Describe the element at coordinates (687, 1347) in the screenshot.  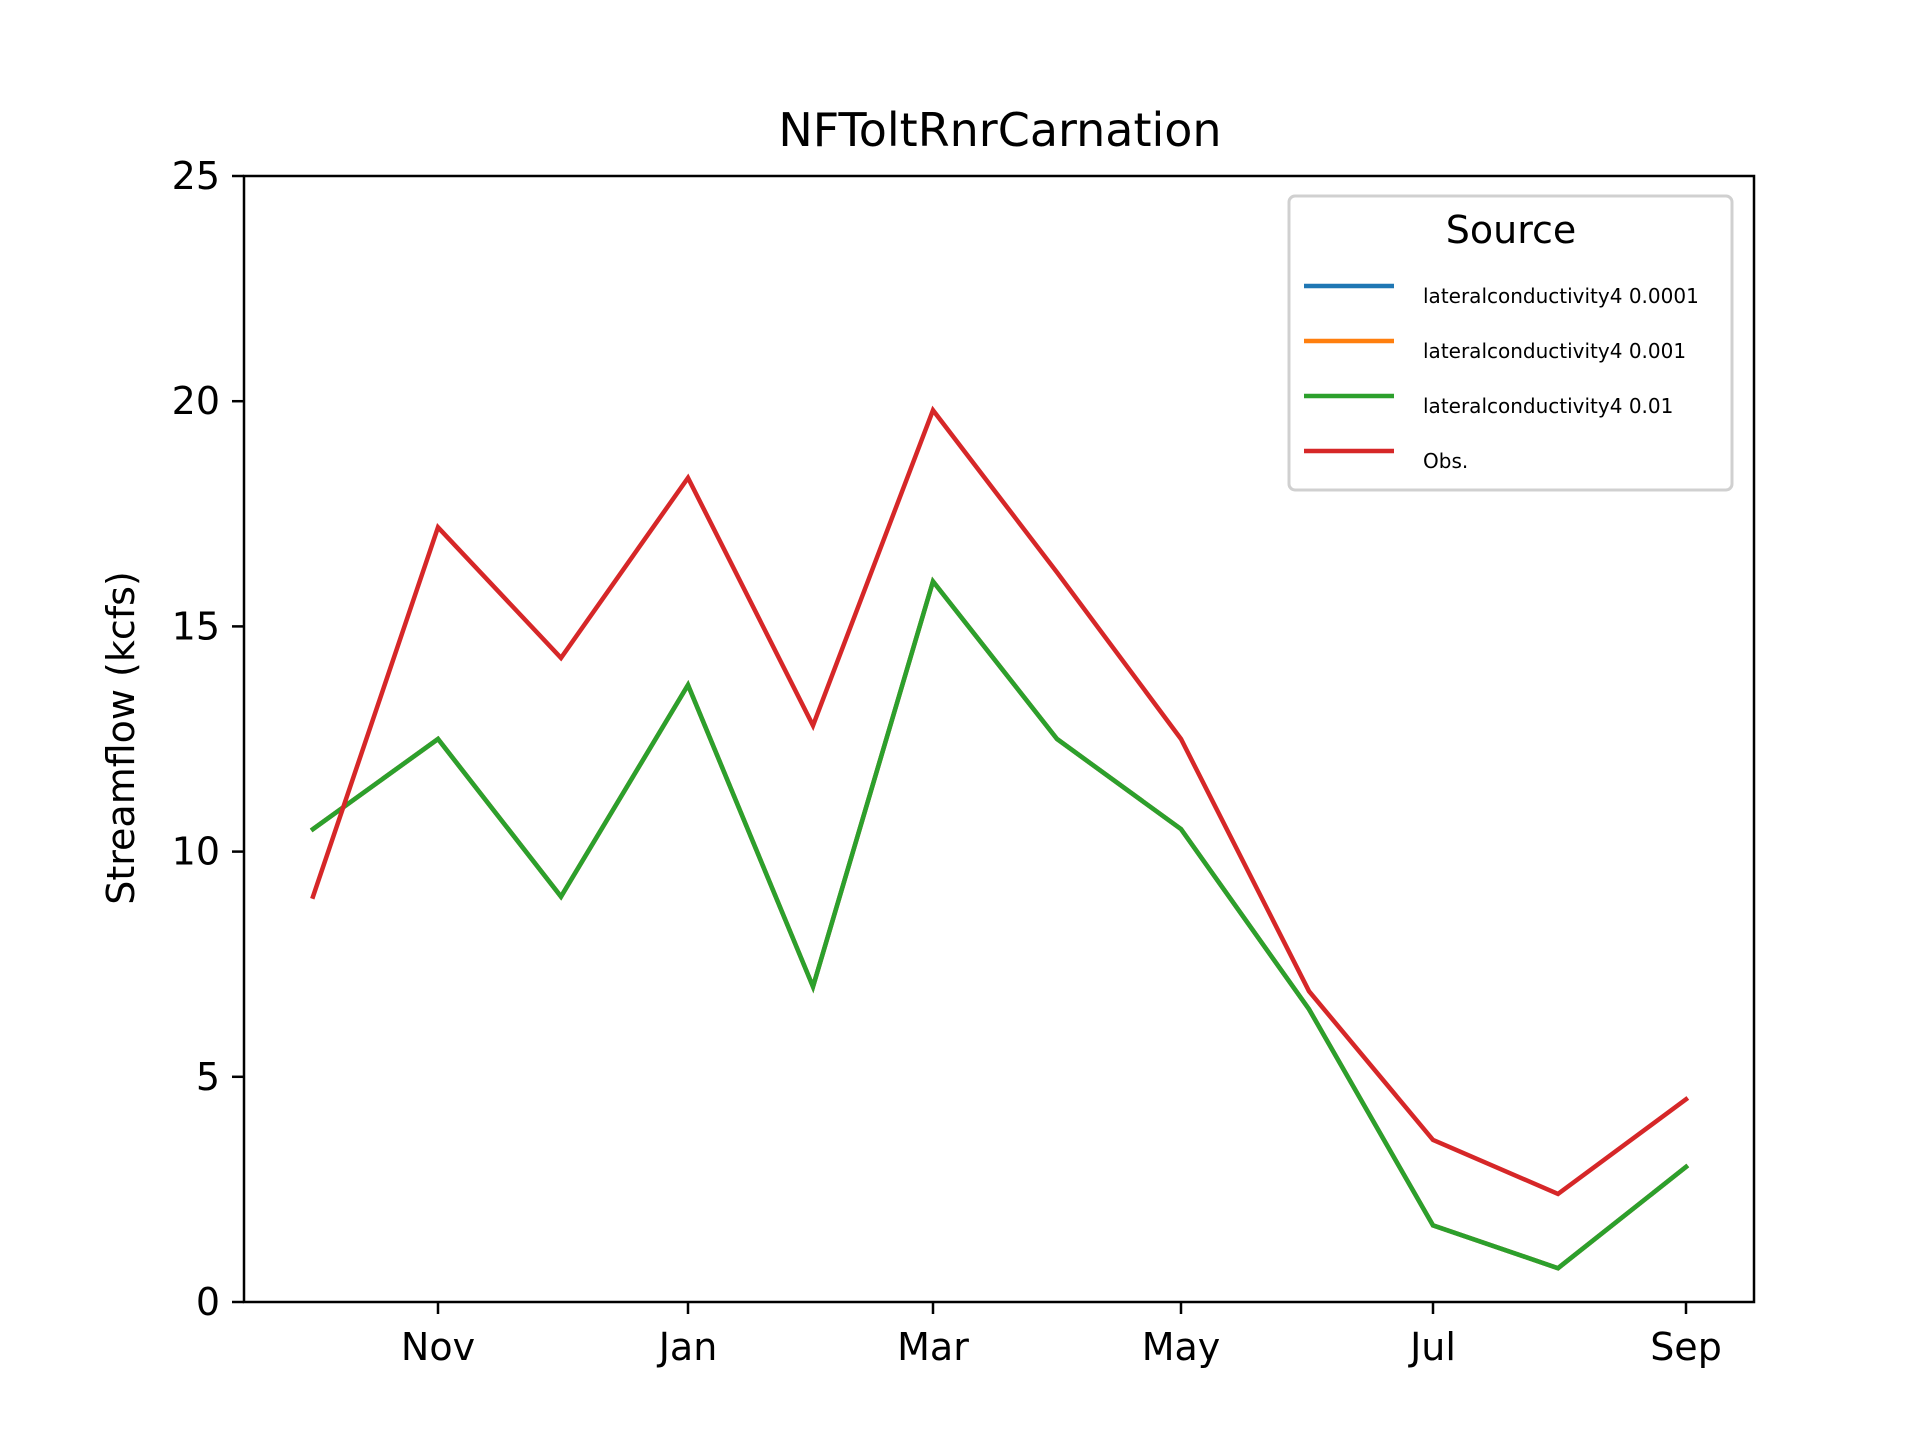
I see `x-tick-label: Jan` at that location.